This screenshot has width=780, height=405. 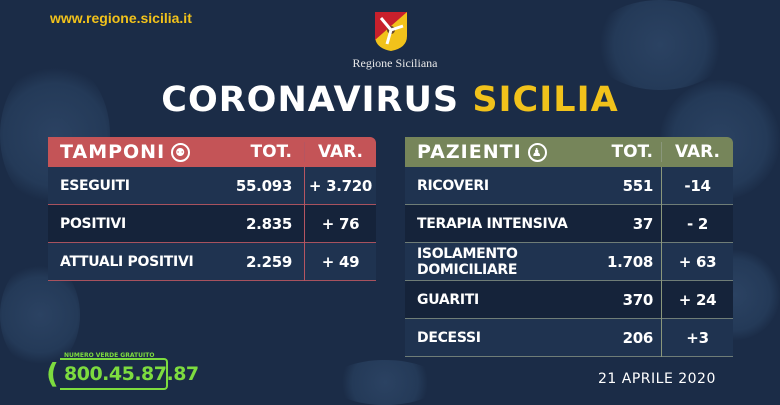 I want to click on row-tot: 2.835, so click(x=269, y=223).